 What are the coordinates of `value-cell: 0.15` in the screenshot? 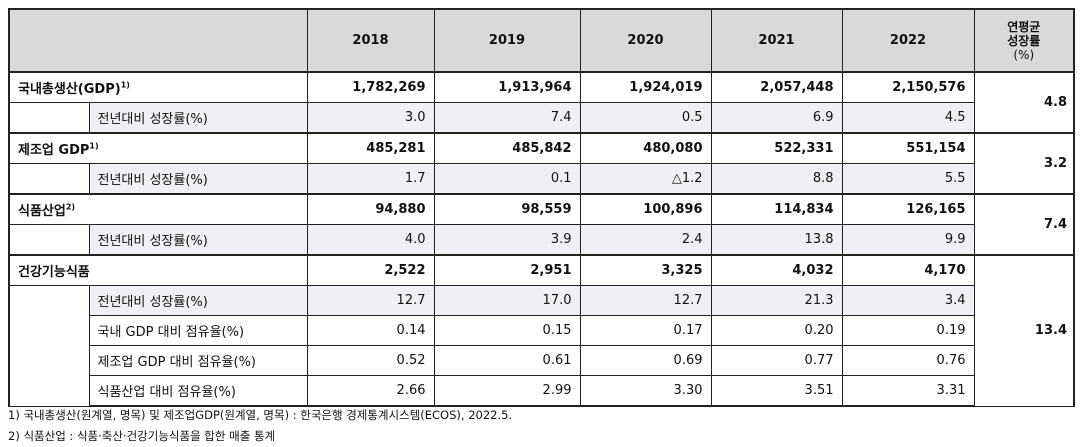 It's located at (507, 330).